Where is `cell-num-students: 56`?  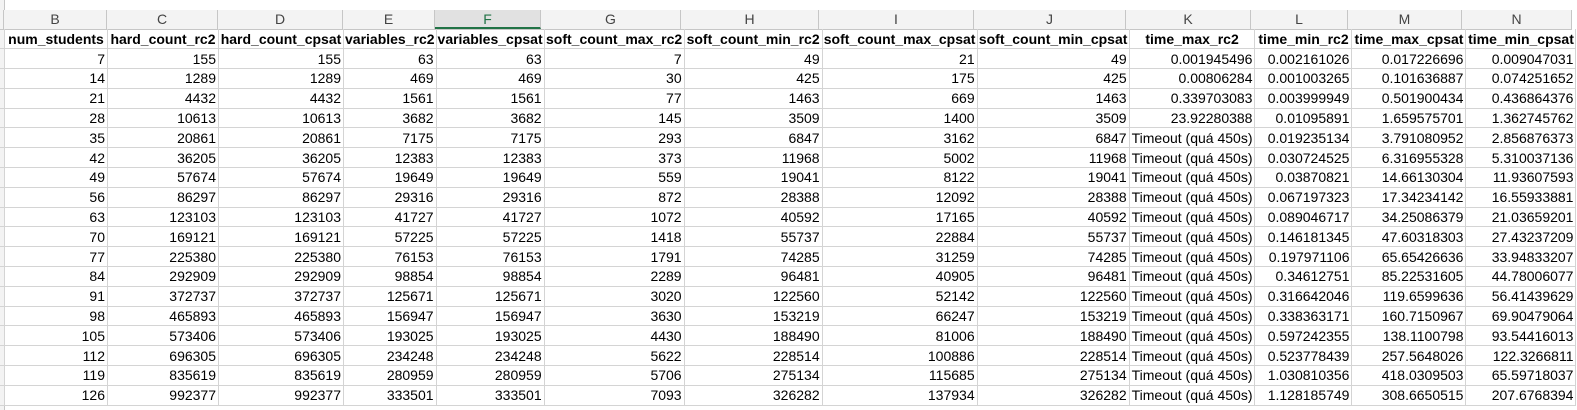 cell-num-students: 56 is located at coordinates (56, 197).